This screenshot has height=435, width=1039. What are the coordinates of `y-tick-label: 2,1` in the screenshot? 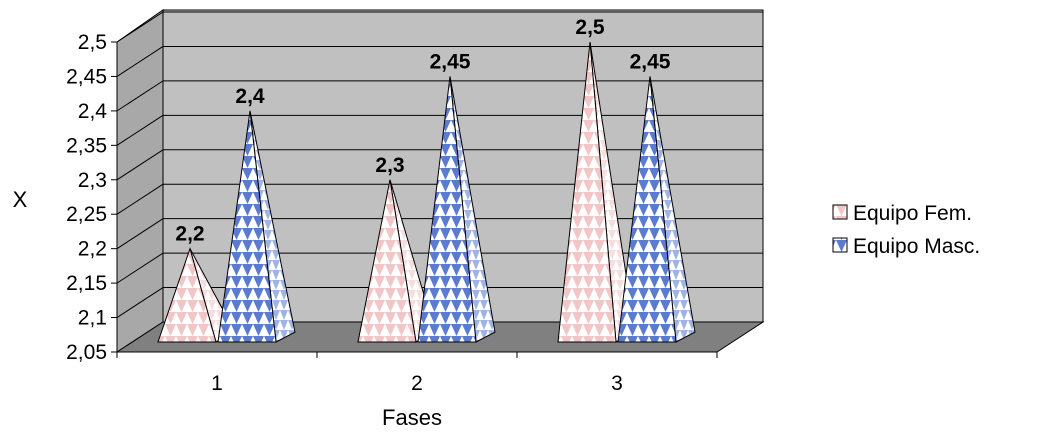 It's located at (92, 318).